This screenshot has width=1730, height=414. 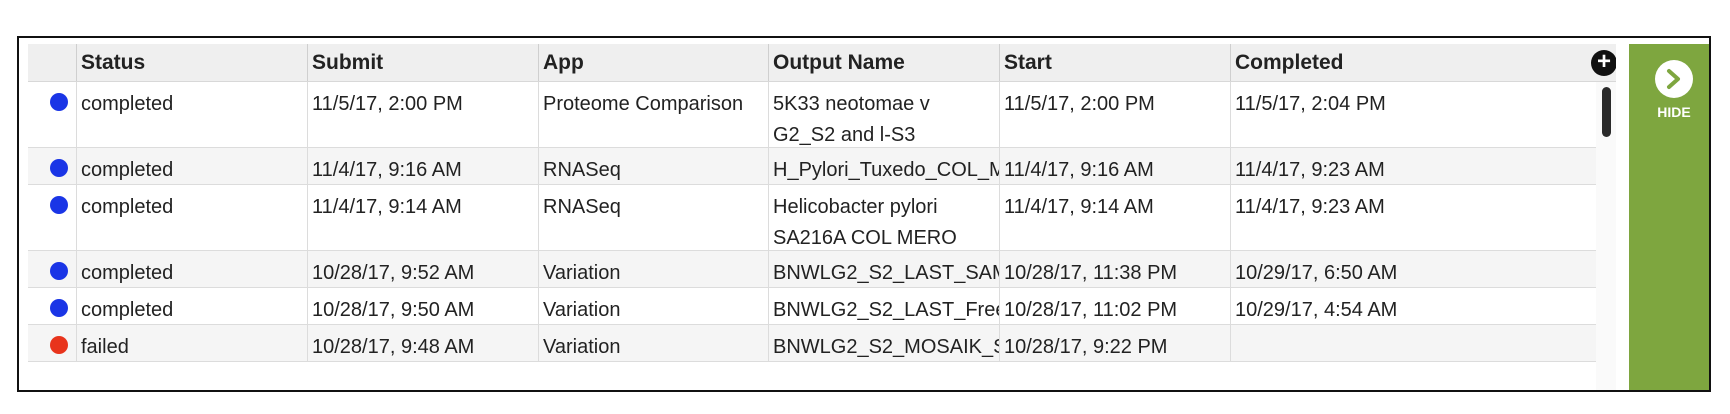 What do you see at coordinates (1114, 343) in the screenshot?
I see `start-cell: 10/28/17, 9:22 PM` at bounding box center [1114, 343].